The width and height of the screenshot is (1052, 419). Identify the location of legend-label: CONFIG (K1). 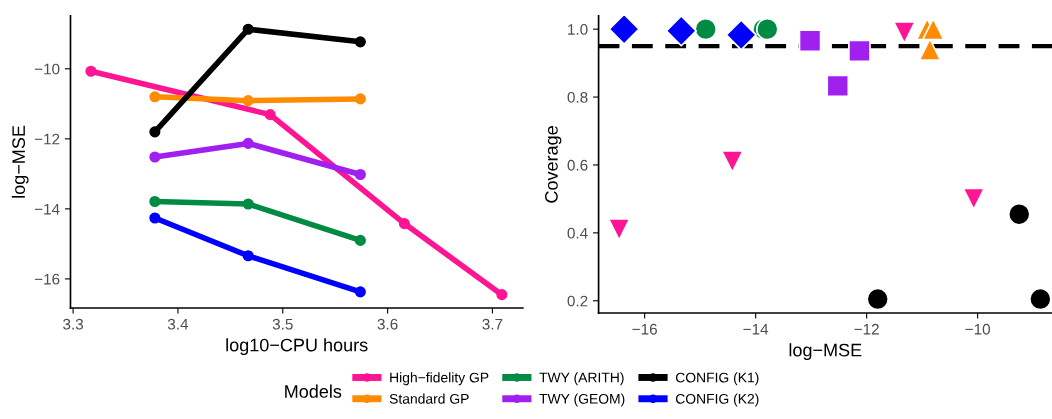
(717, 379).